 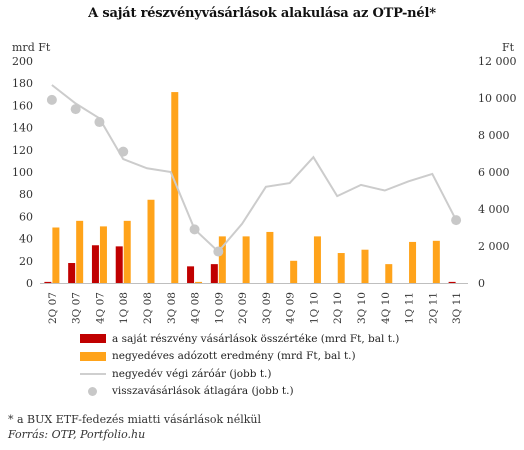 I want to click on legend-swatch-profit, so click(x=93, y=356).